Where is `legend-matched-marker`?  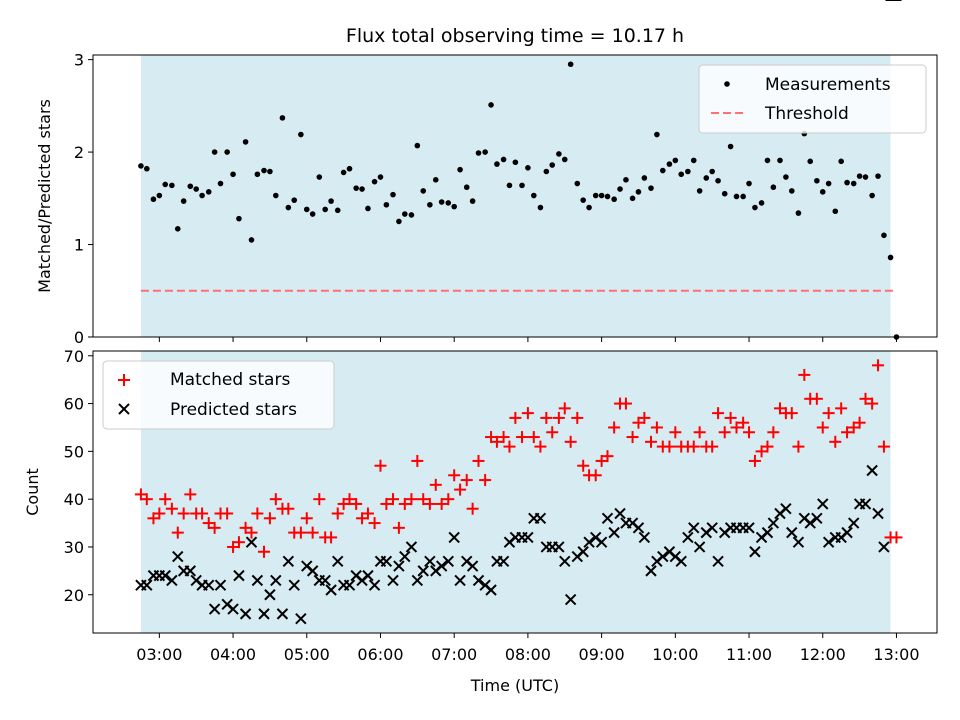
legend-matched-marker is located at coordinates (124, 380).